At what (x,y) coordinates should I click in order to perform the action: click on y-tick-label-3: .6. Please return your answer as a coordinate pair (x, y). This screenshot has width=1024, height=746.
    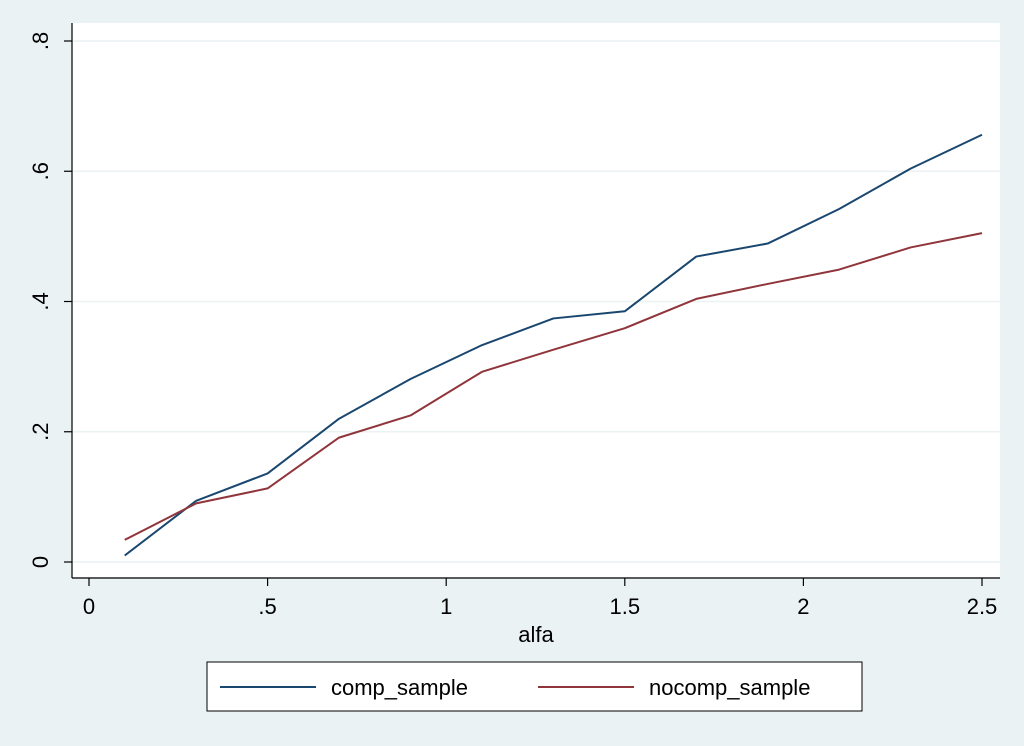
    Looking at the image, I should click on (40, 171).